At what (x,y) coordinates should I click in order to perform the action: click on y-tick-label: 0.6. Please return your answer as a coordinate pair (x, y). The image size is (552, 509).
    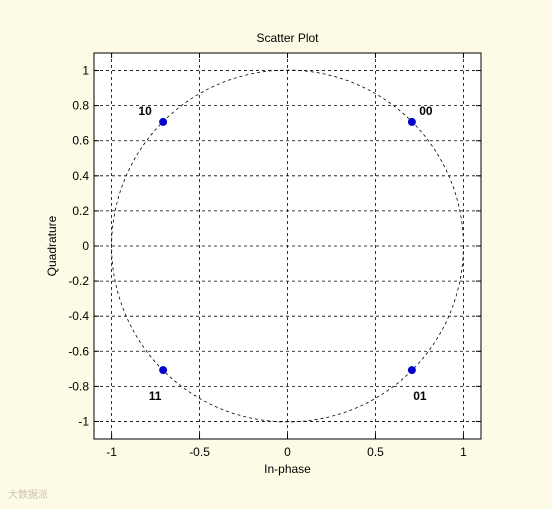
    Looking at the image, I should click on (80, 141).